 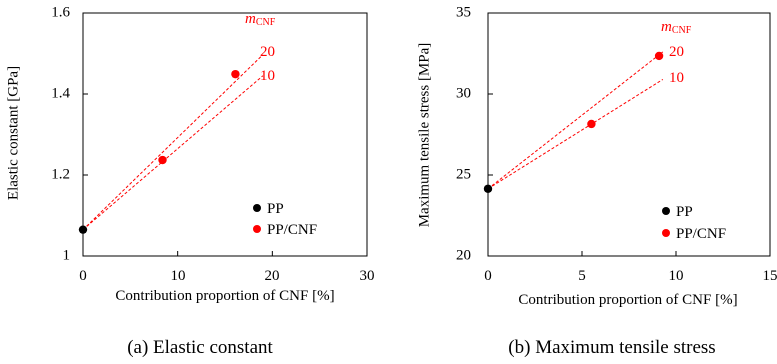 What do you see at coordinates (60, 12) in the screenshot?
I see `y-tick-label: 1.6` at bounding box center [60, 12].